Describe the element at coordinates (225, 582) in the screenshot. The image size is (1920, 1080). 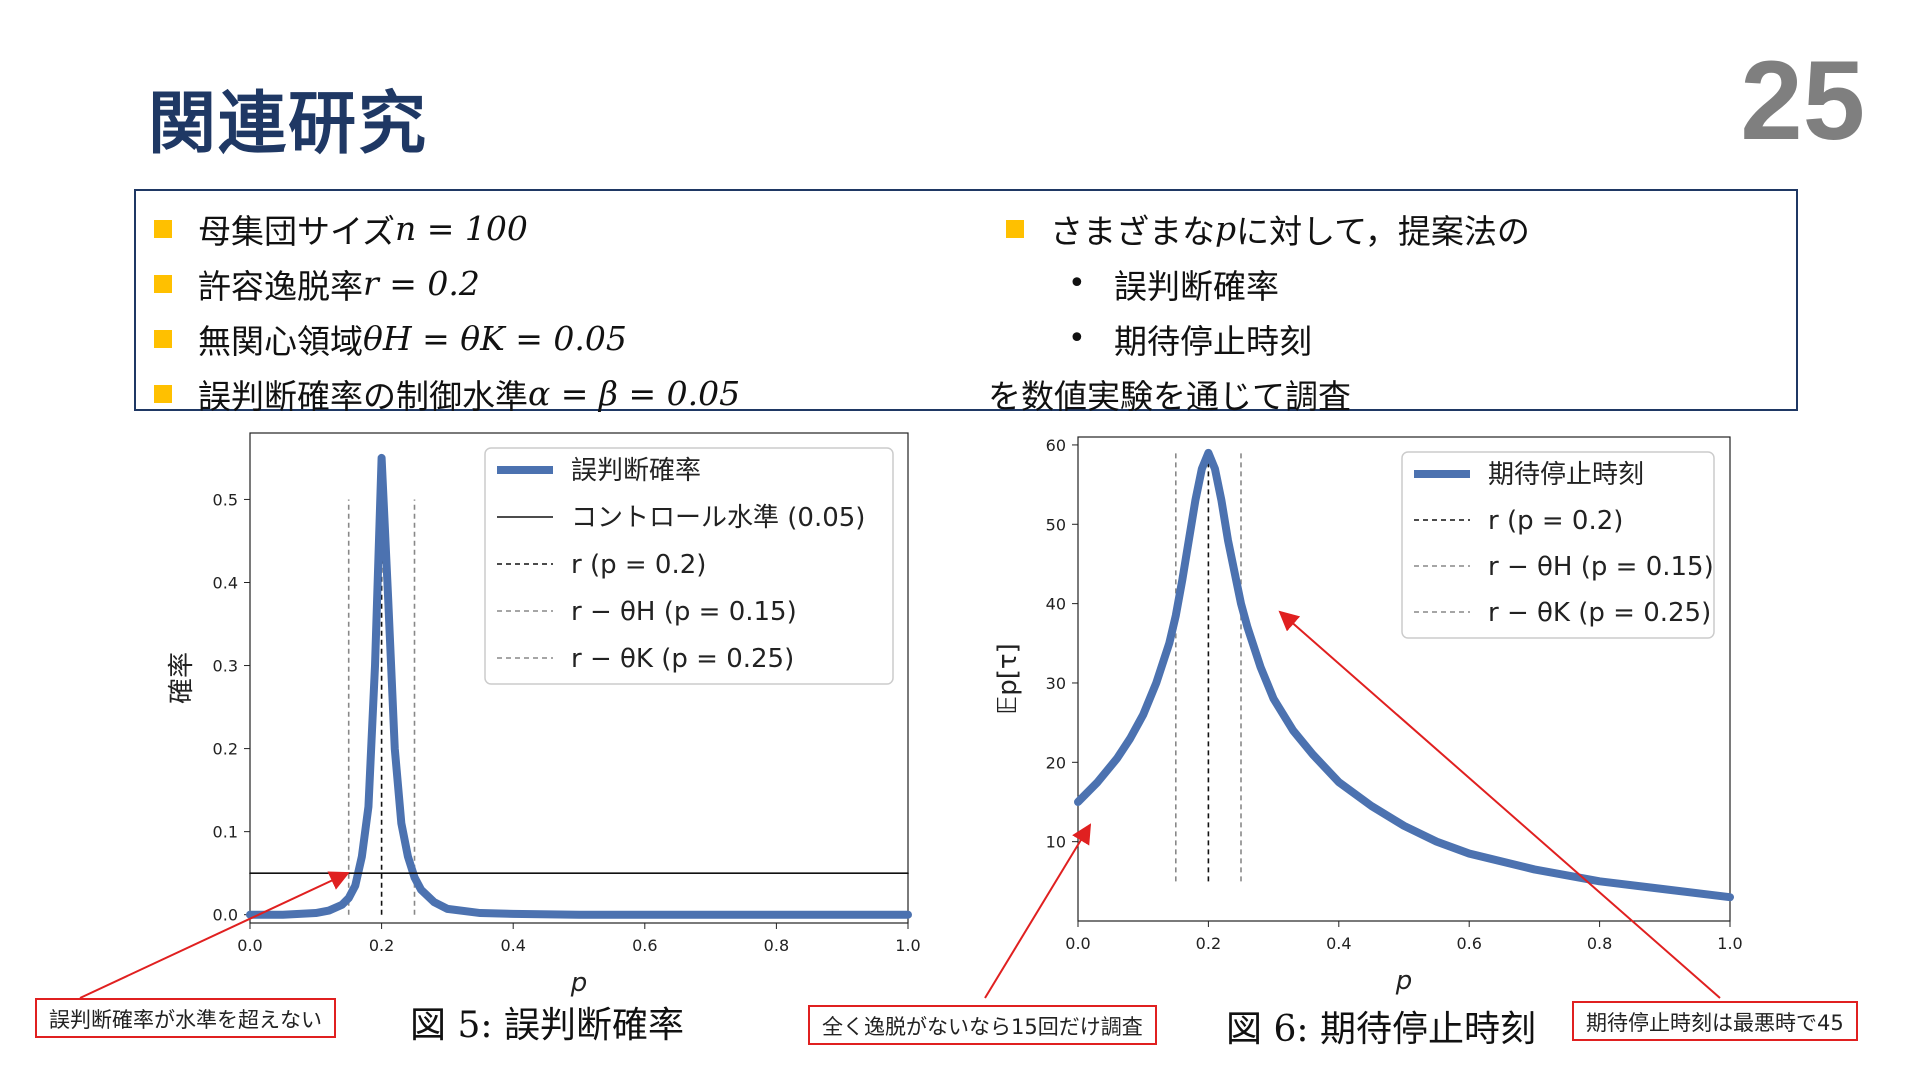
I see `y-tick-label: 0.4` at that location.